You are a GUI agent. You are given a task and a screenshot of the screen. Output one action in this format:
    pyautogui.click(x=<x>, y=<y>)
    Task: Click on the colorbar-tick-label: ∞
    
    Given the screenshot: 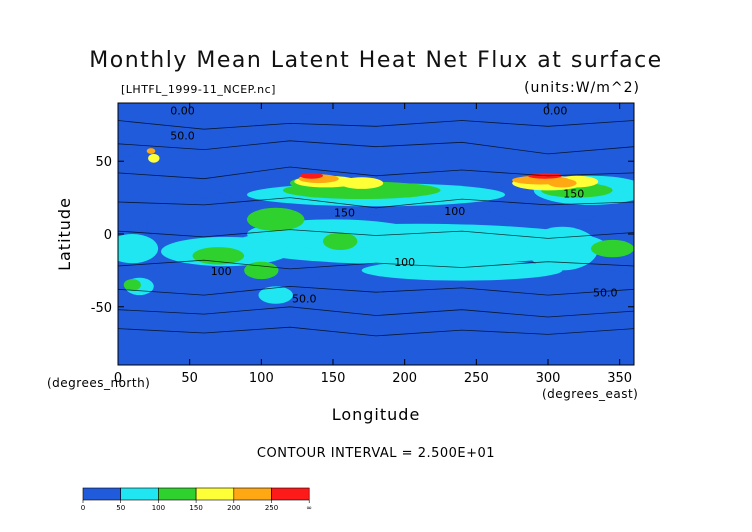 What is the action you would take?
    pyautogui.click(x=309, y=508)
    